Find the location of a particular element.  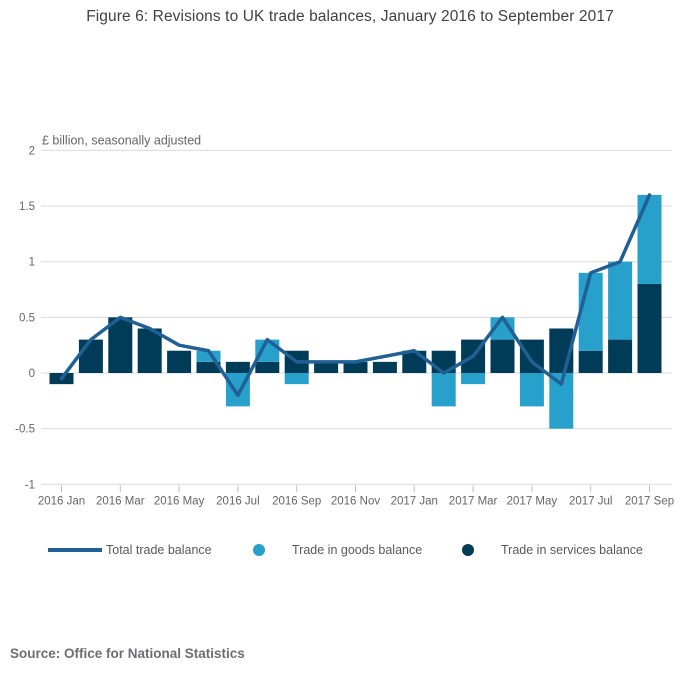

goods-swatch-icon is located at coordinates (259, 550).